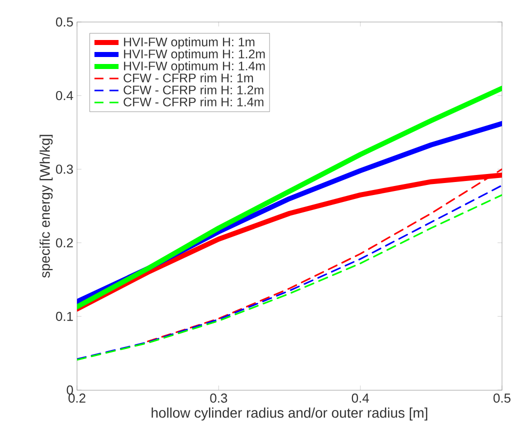  Describe the element at coordinates (290, 414) in the screenshot. I see `x-axis-title: hollow cylinder radius and/or outer radius [m]` at that location.